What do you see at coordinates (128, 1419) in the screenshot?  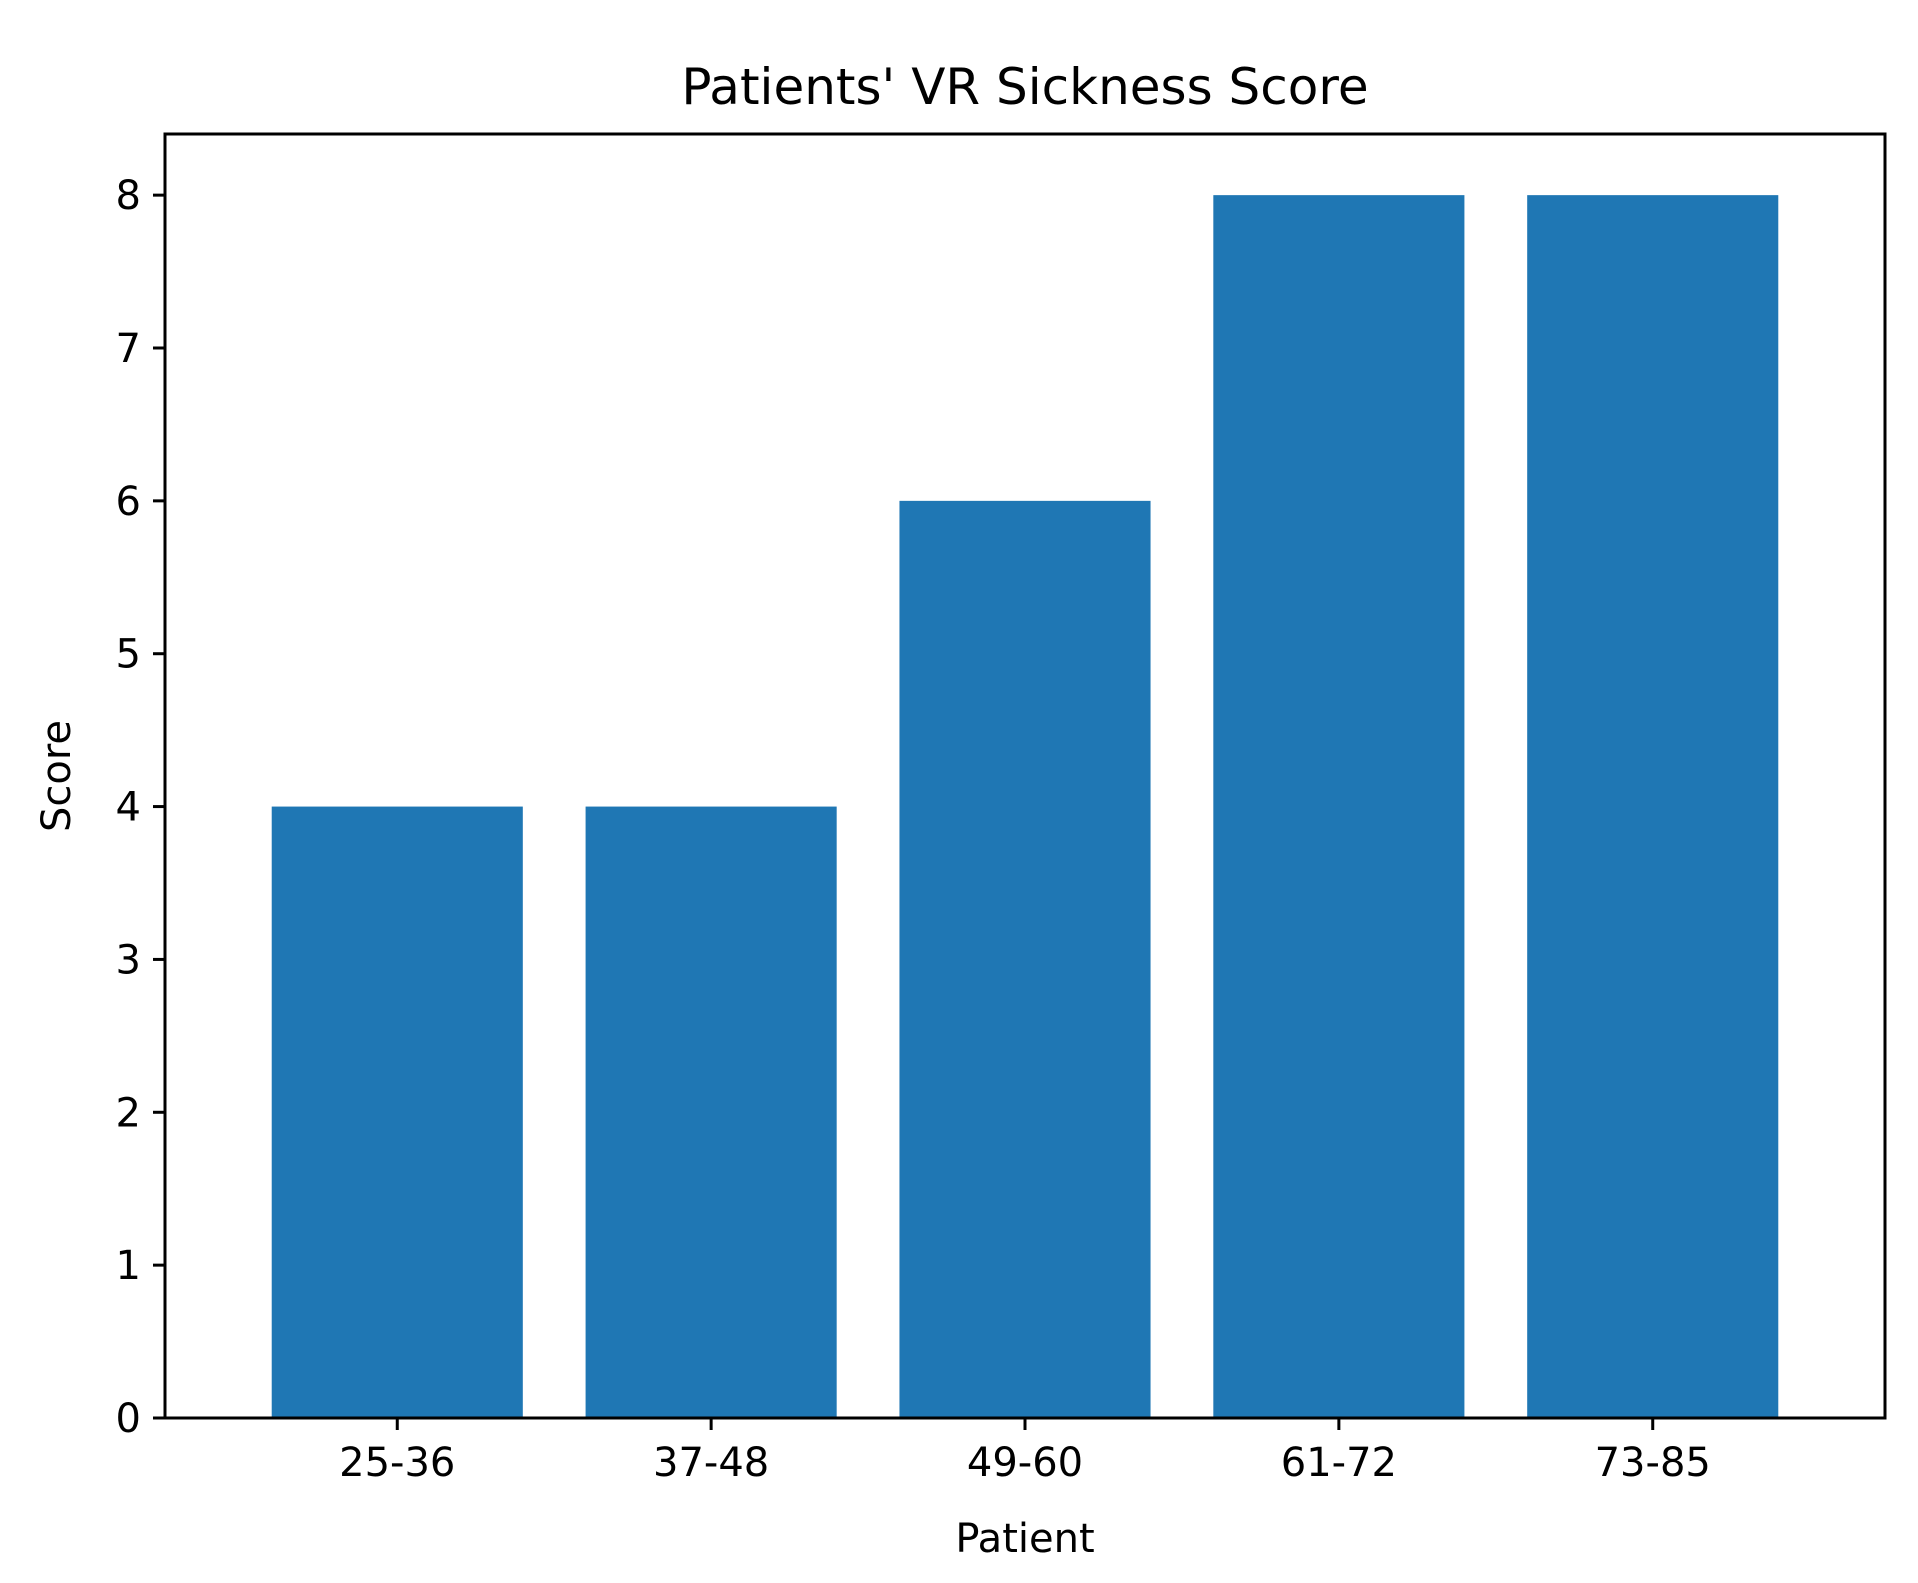 I see `y-tick-label: 0` at bounding box center [128, 1419].